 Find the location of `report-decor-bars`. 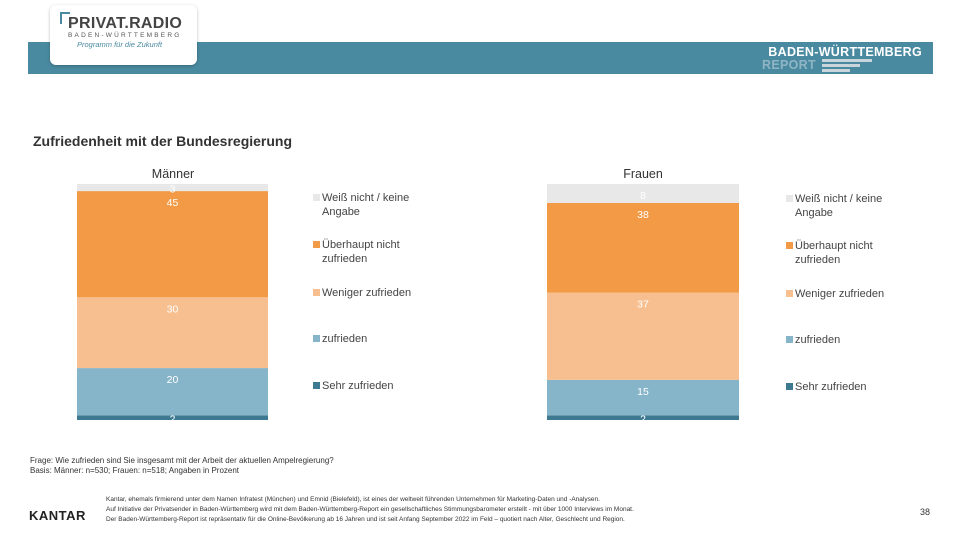

report-decor-bars is located at coordinates (847, 66).